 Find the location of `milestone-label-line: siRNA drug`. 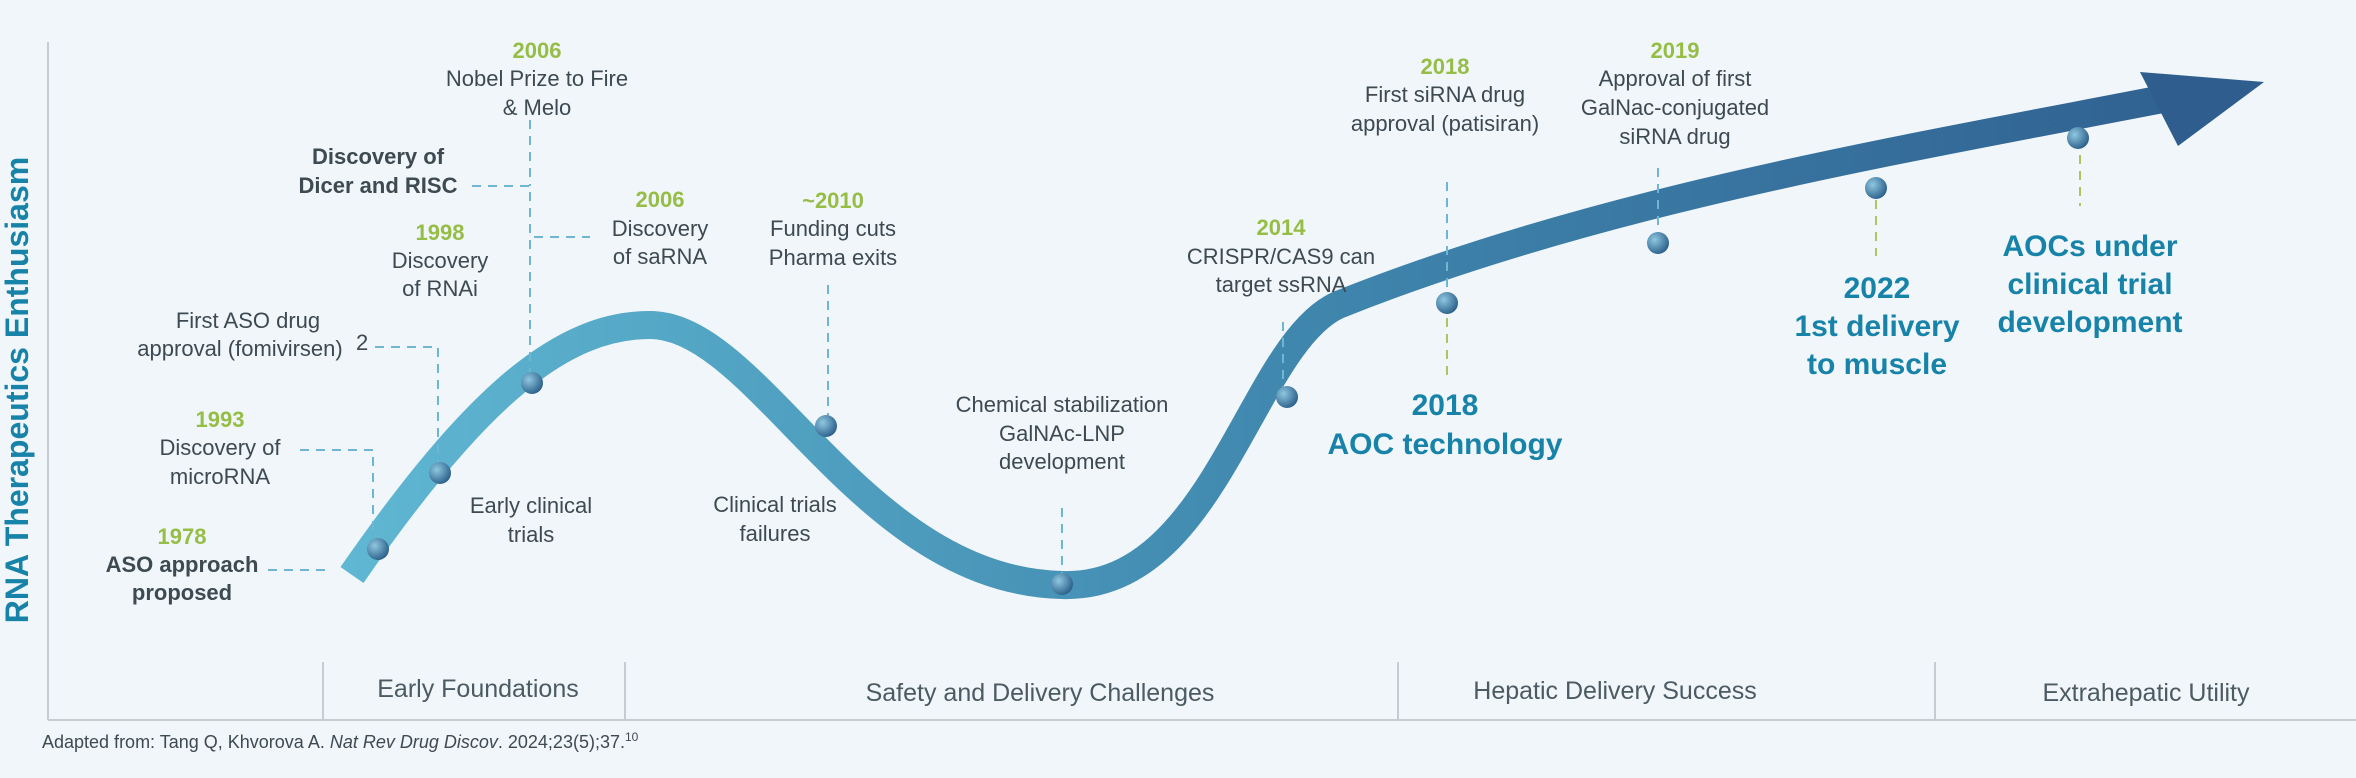

milestone-label-line: siRNA drug is located at coordinates (1674, 136).